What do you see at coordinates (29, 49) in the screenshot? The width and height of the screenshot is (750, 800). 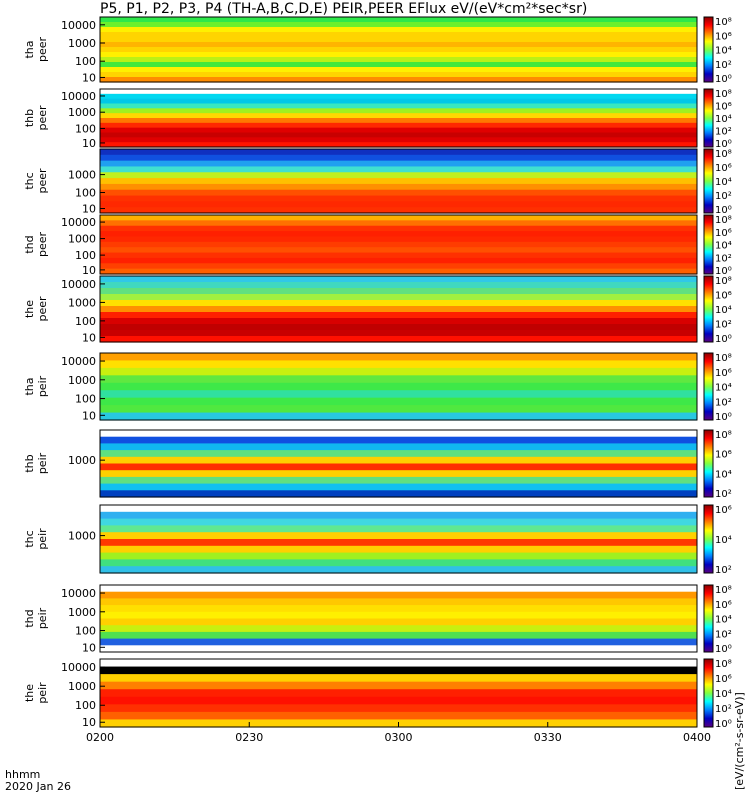 I see `panel-ylabel-probe: tha` at bounding box center [29, 49].